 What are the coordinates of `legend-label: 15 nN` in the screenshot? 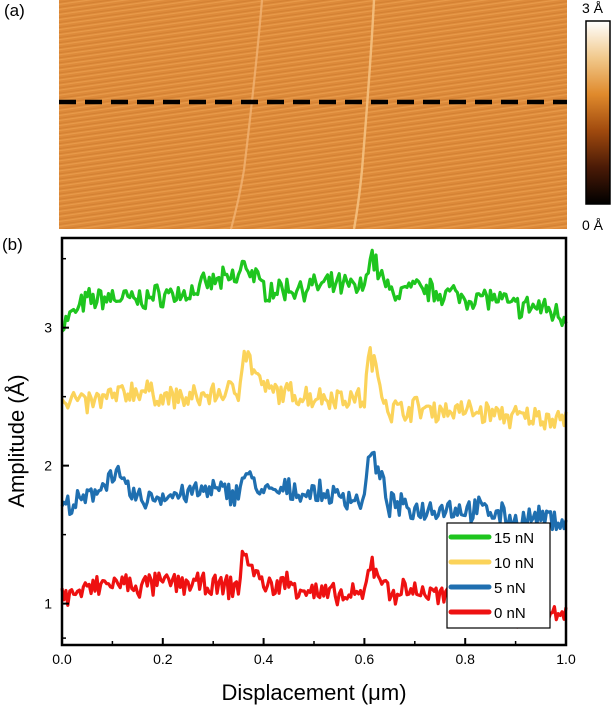 It's located at (514, 538).